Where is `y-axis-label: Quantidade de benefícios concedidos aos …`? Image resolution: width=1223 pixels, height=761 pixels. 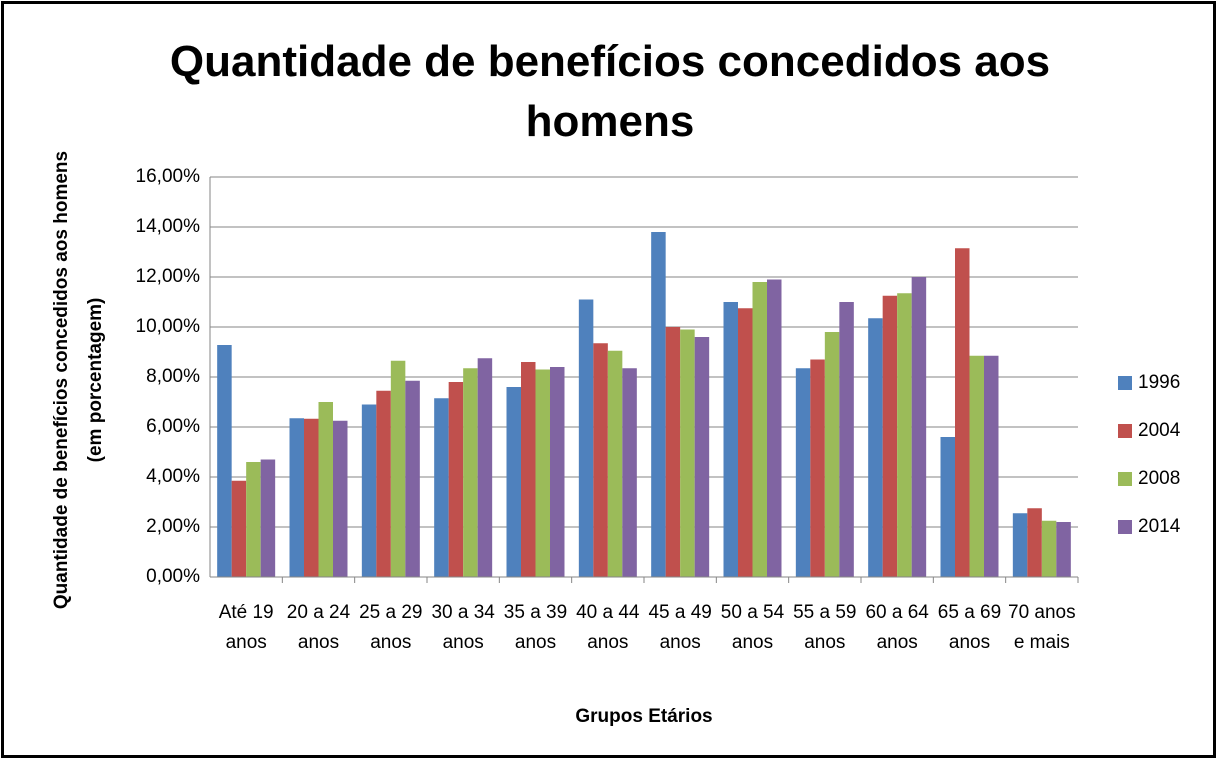
y-axis-label: Quantidade de benefícios concedidos aos … is located at coordinates (61, 380).